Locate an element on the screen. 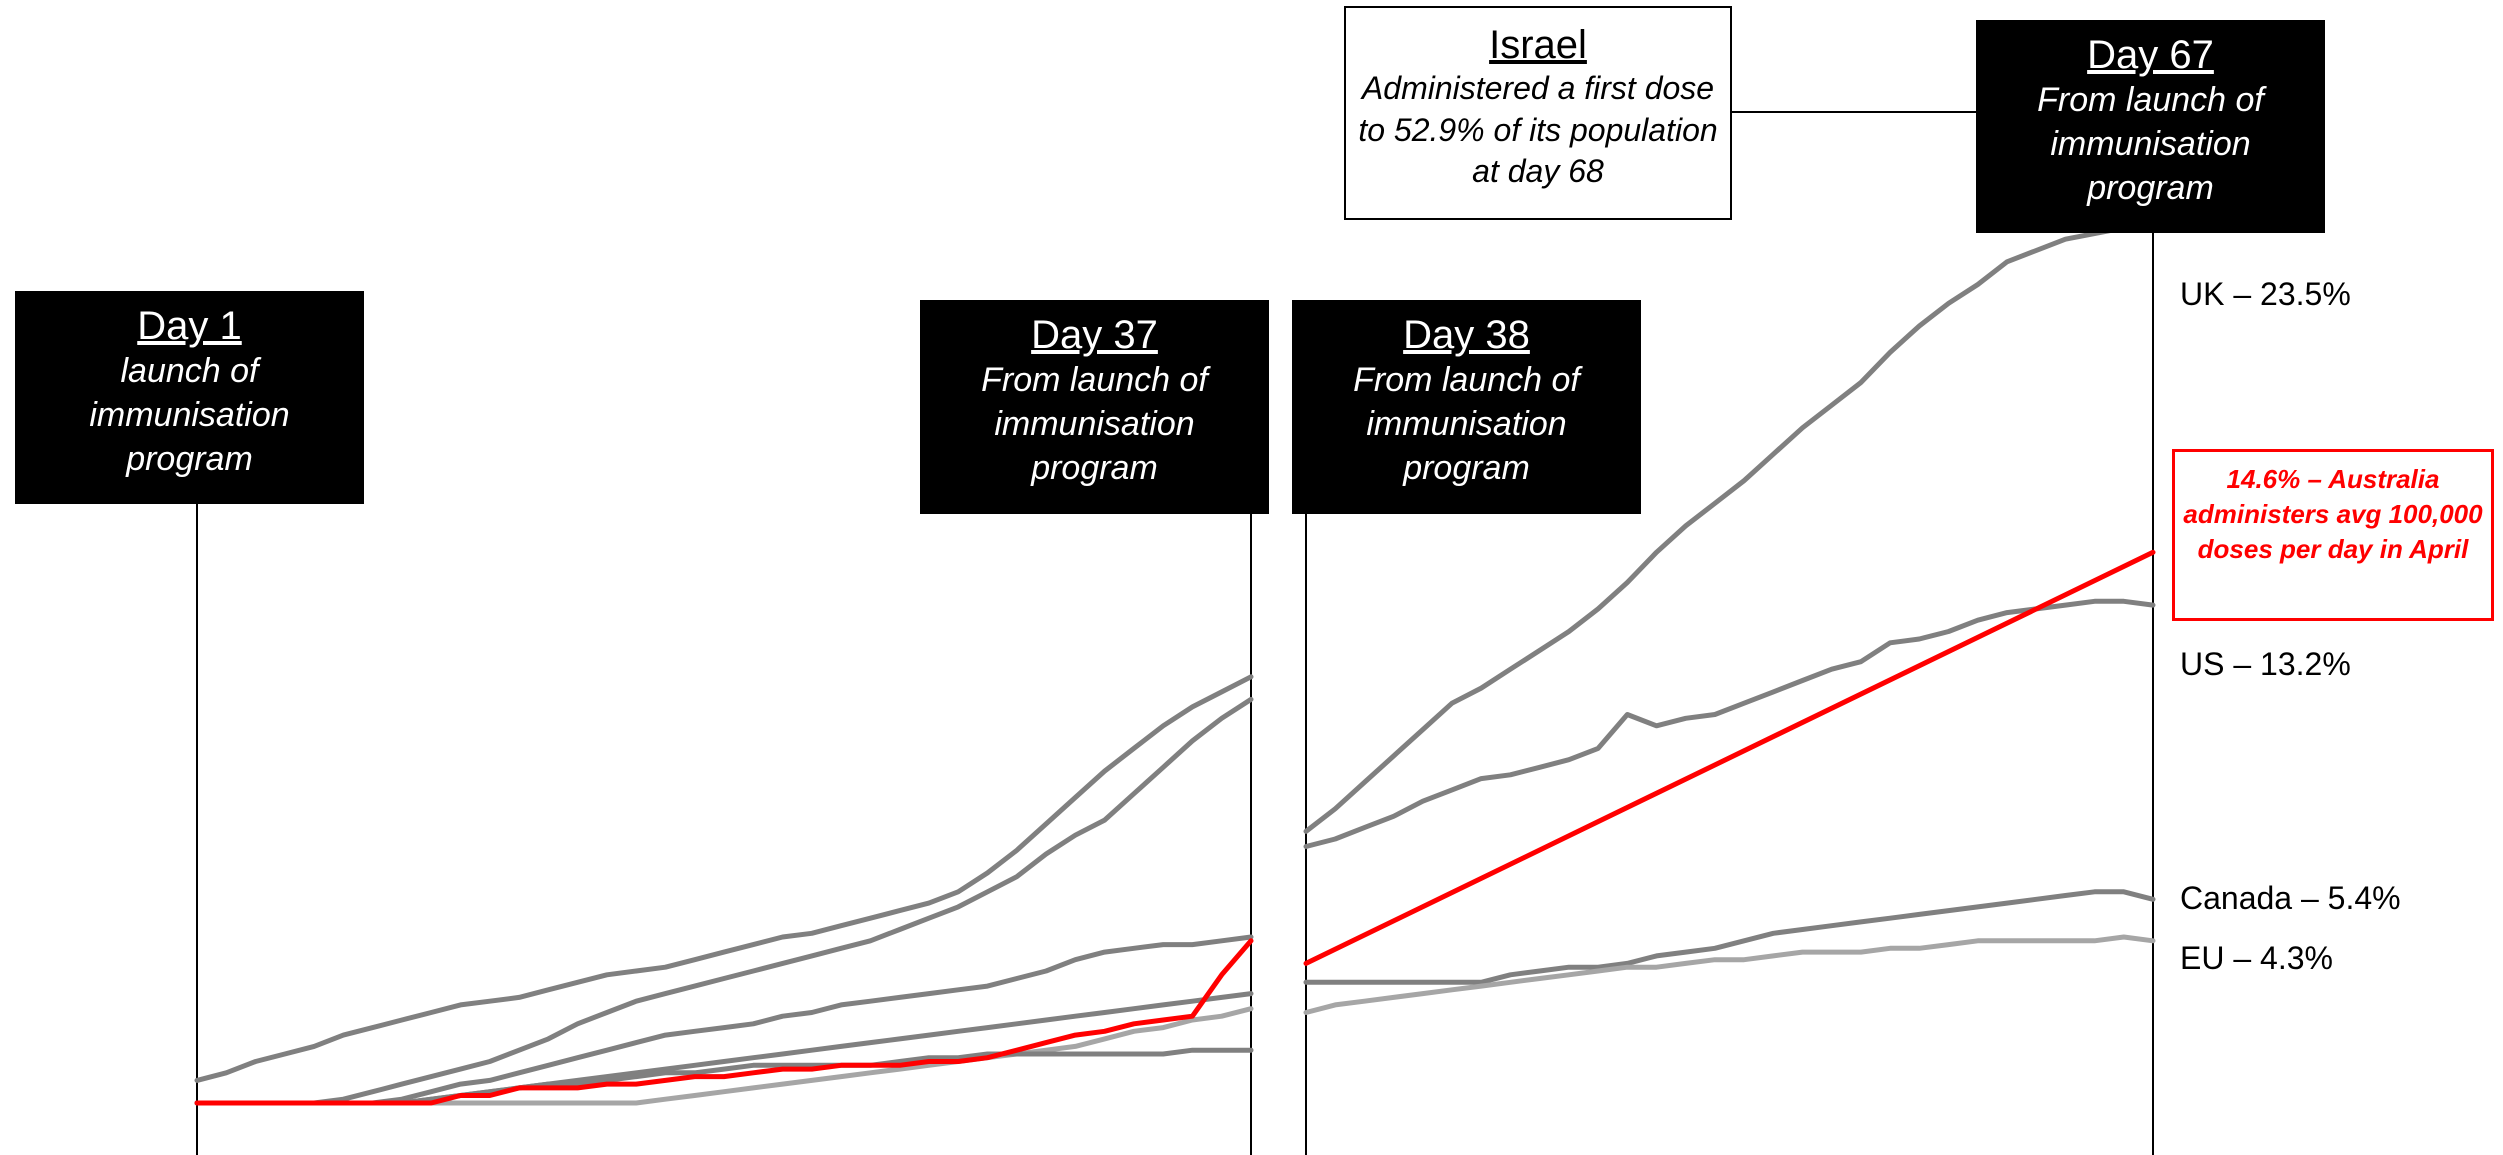  callout-day37-title: Day 37 is located at coordinates (1094, 335).